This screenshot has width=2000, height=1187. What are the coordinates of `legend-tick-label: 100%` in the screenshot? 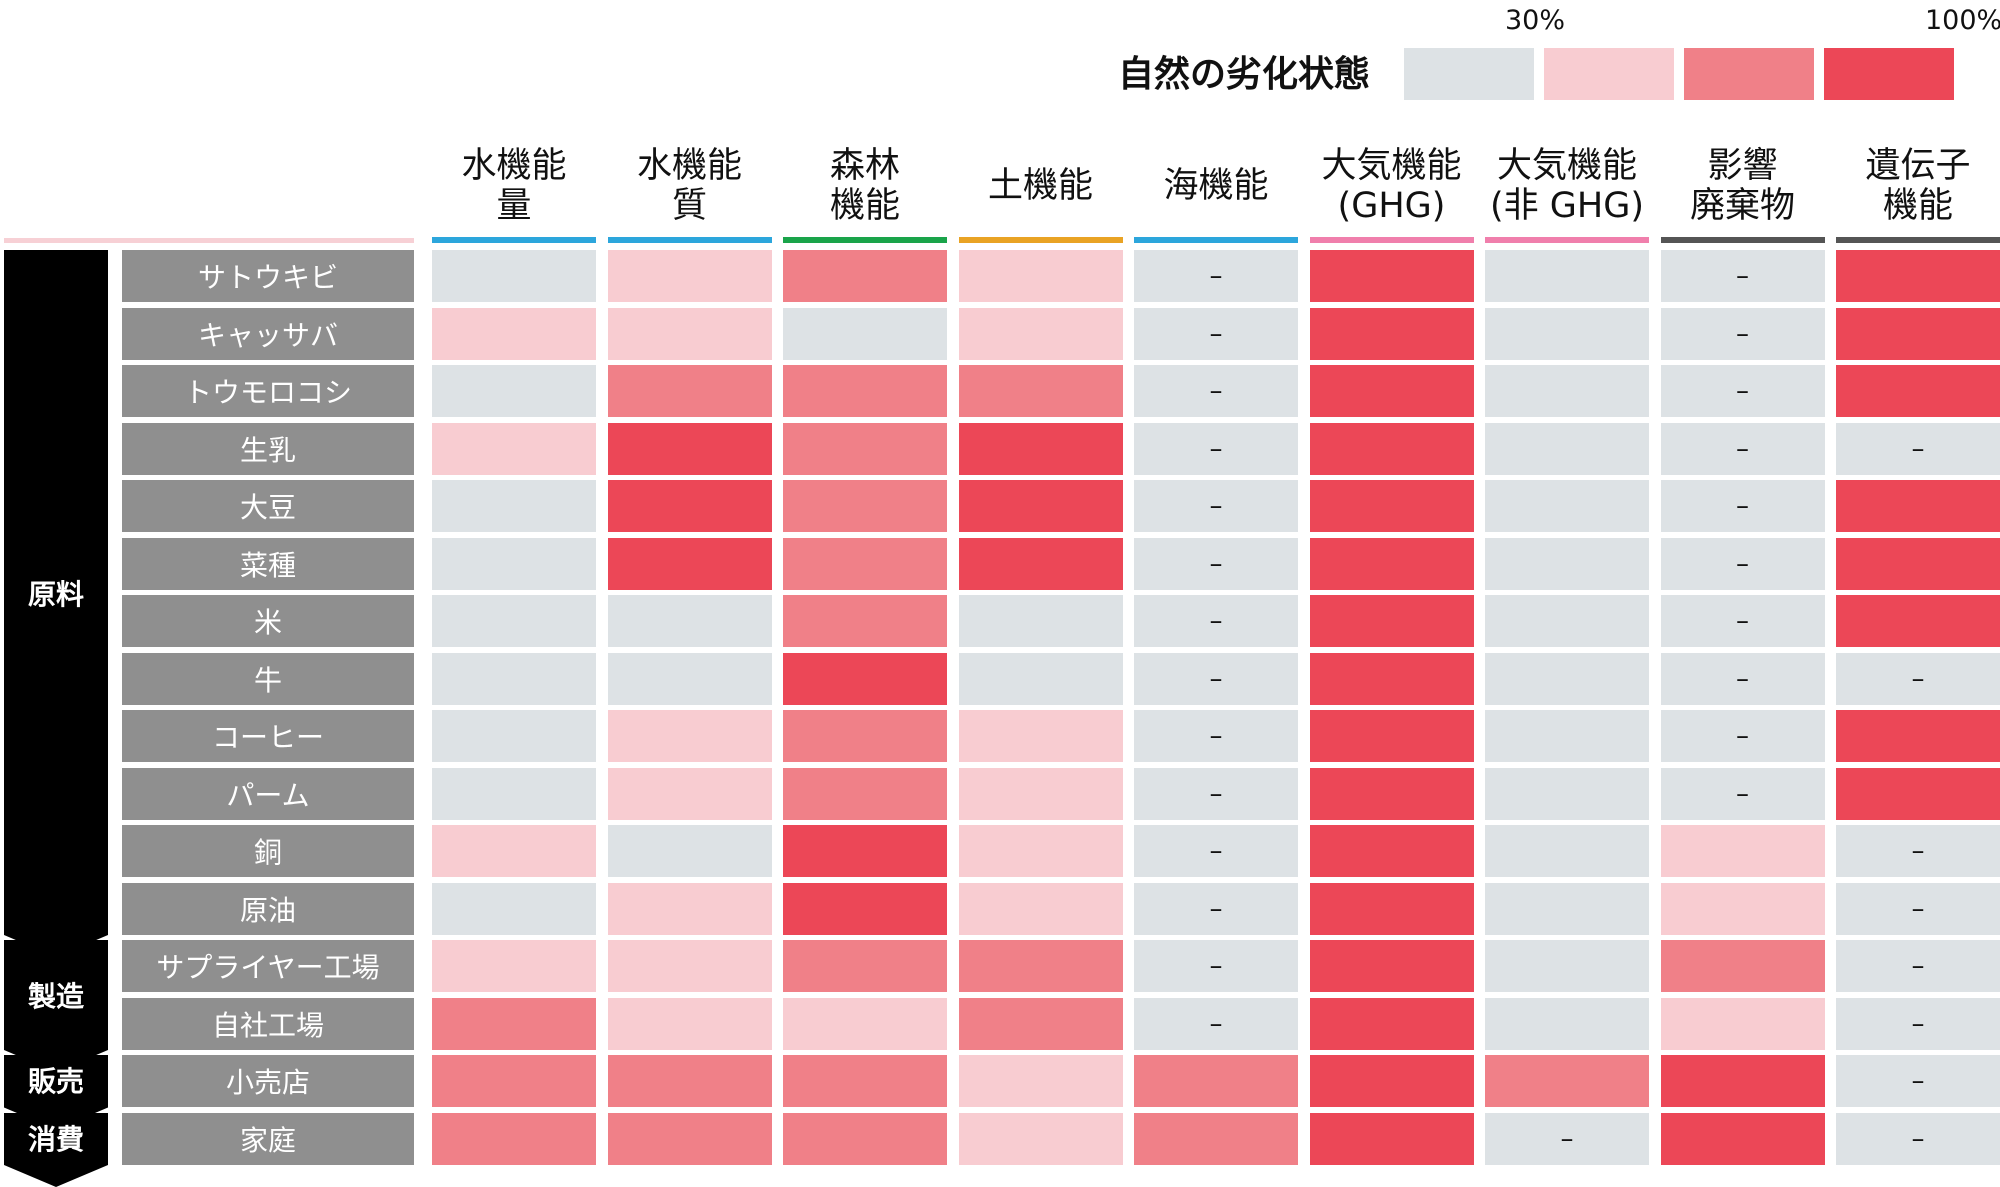 It's located at (1962, 21).